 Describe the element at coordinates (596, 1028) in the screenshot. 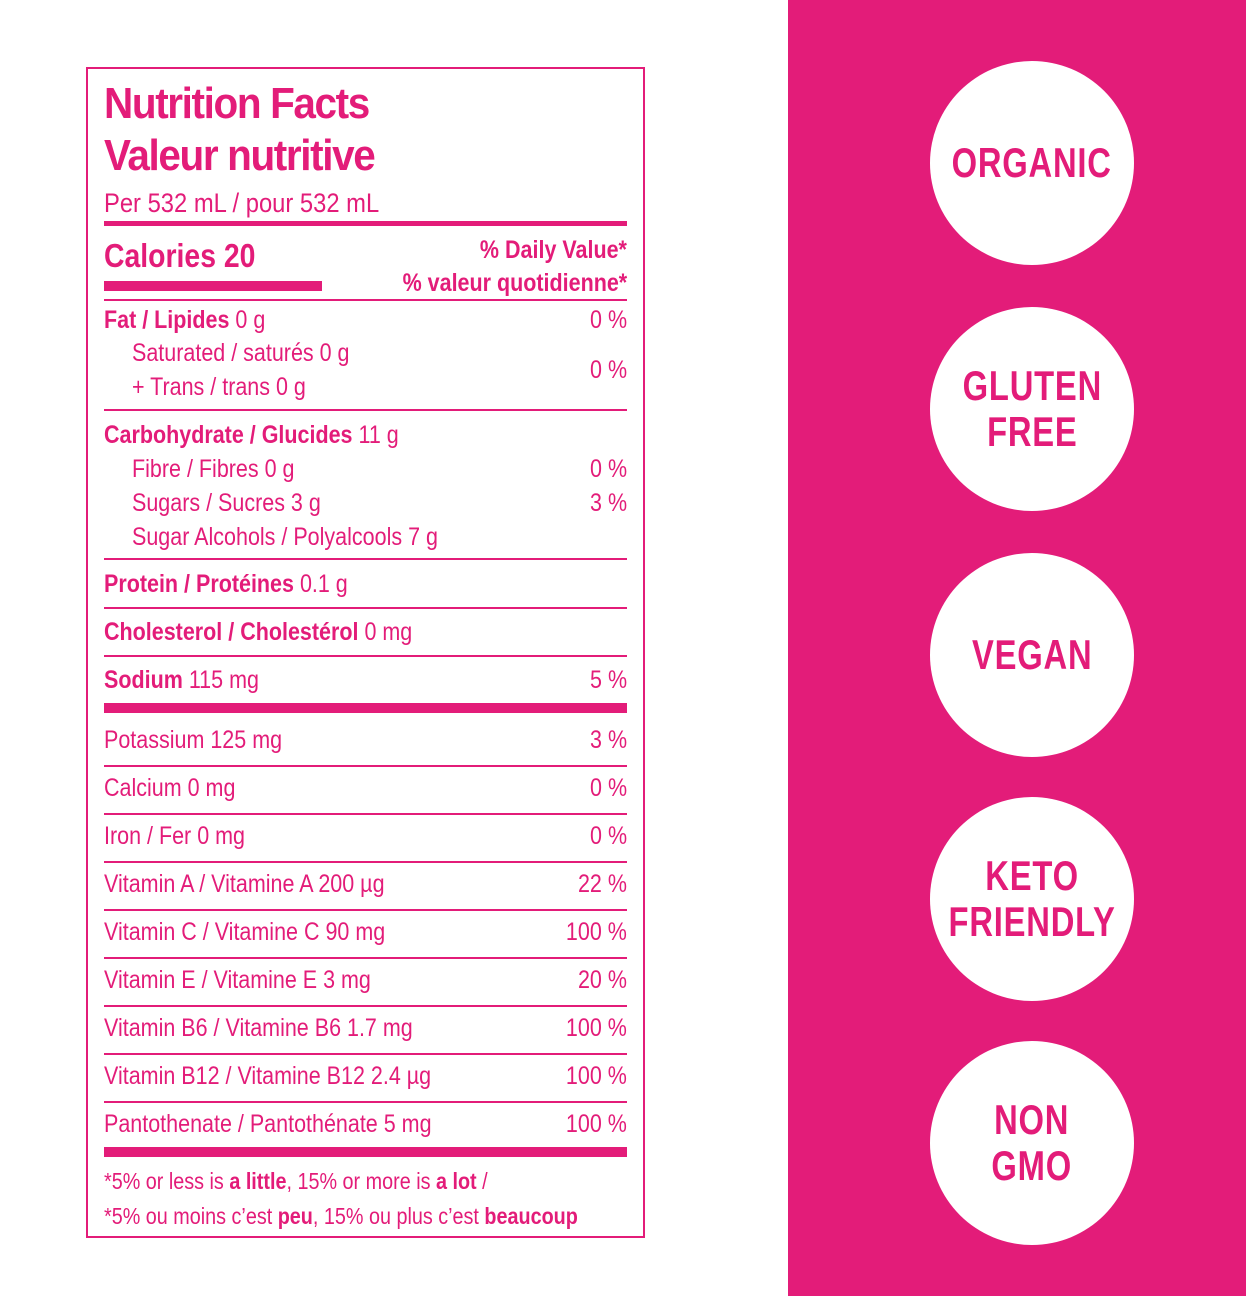

I see `micro-dv-vitamin-b6: 100 %` at that location.